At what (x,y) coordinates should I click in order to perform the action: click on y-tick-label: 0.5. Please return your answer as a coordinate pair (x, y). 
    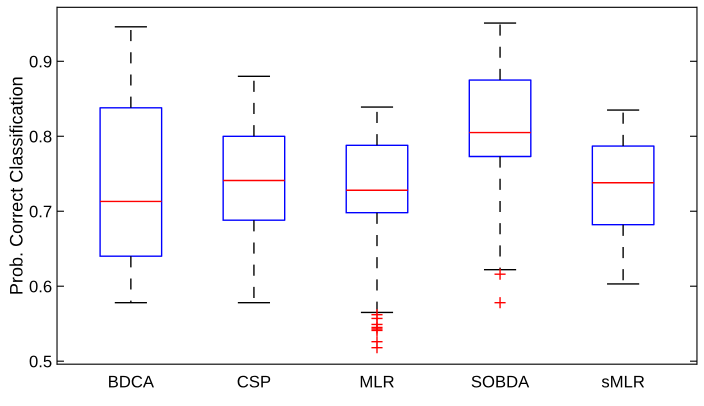
    Looking at the image, I should click on (41, 362).